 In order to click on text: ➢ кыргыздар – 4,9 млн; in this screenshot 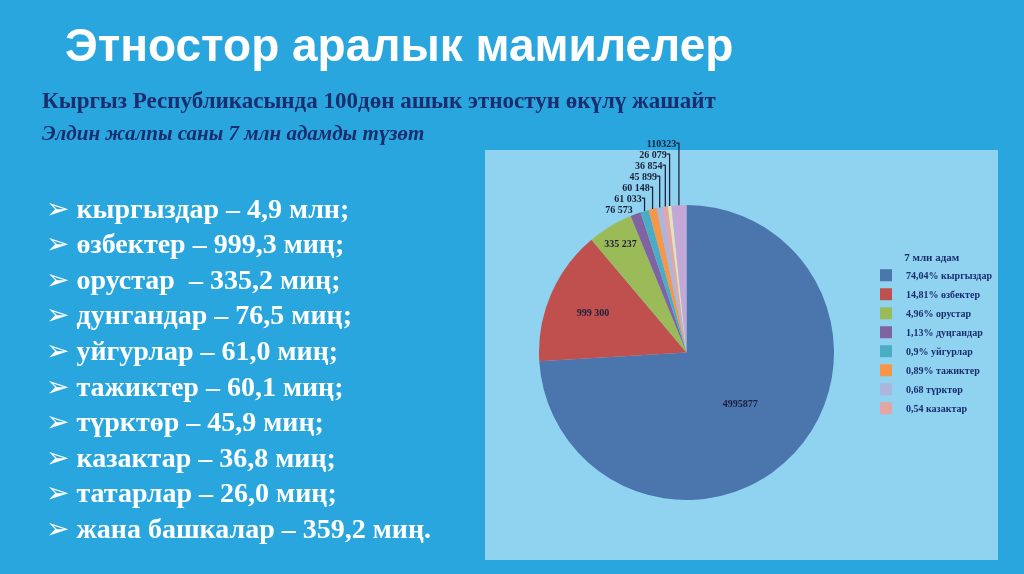, I will do `click(198, 208)`.